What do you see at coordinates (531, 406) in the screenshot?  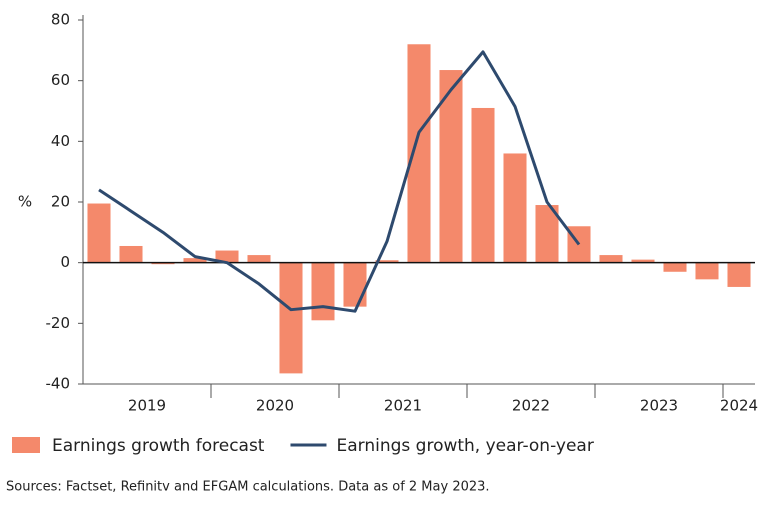 I see `x-tick-label: 2022` at bounding box center [531, 406].